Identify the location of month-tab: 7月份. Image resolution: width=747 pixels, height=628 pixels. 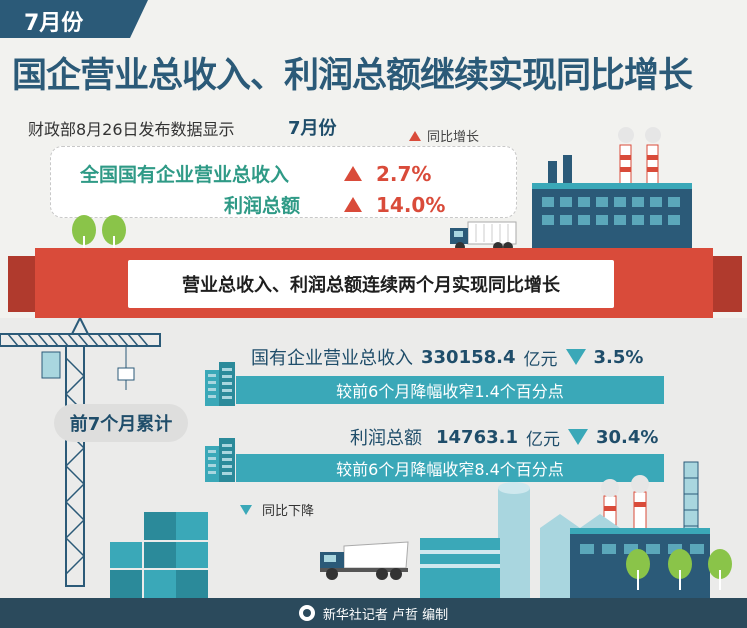
(74, 19).